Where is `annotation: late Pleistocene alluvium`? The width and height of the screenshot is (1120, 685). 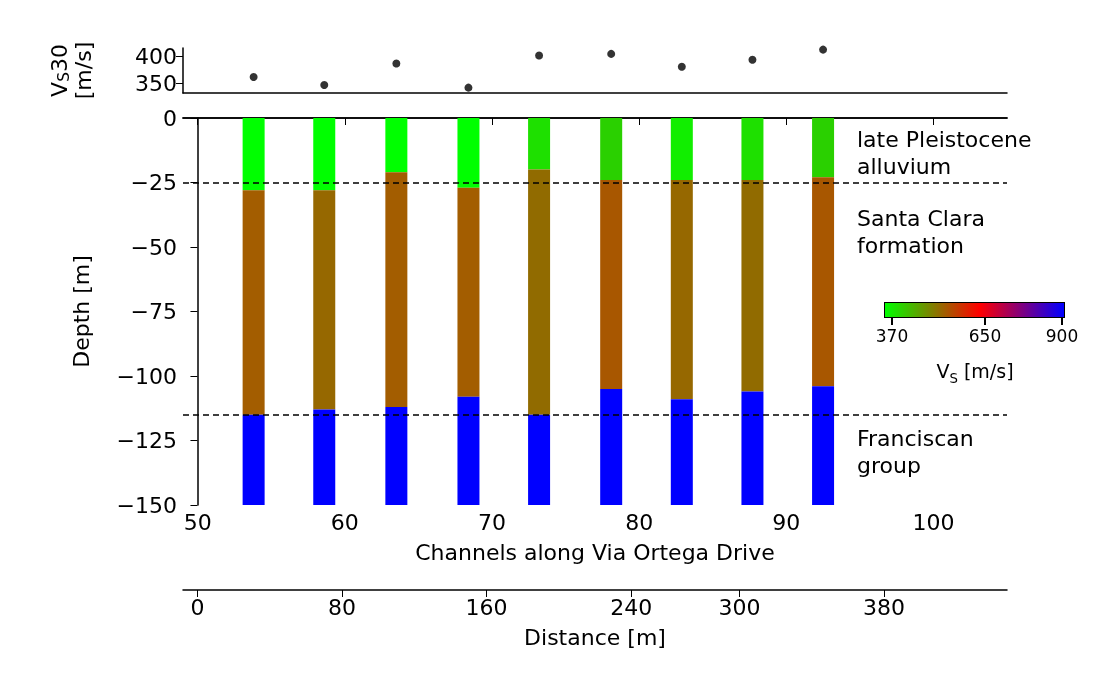
annotation: late Pleistocene alluvium is located at coordinates (944, 153).